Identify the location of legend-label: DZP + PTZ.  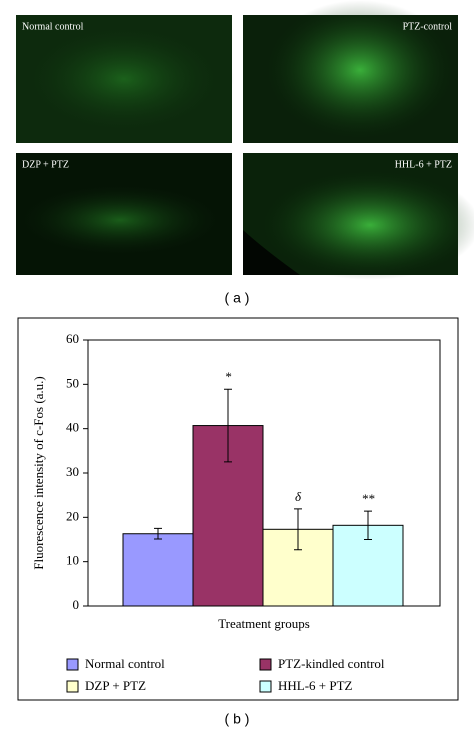
(115, 685).